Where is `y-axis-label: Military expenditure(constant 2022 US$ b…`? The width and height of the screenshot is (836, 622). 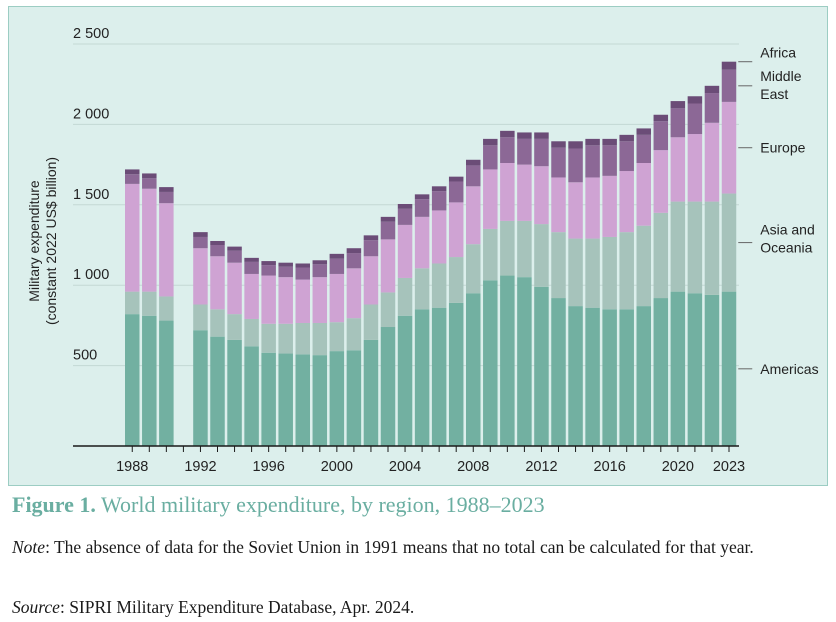 y-axis-label: Military expenditure(constant 2022 US$ b… is located at coordinates (42, 241).